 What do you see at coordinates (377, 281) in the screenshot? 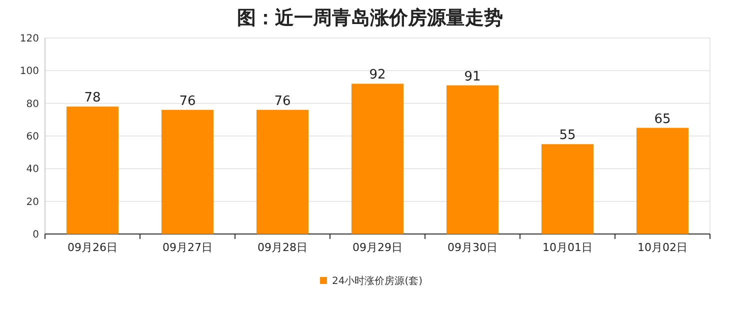
I see `legend-label: 24小时涨价房源(套)` at bounding box center [377, 281].